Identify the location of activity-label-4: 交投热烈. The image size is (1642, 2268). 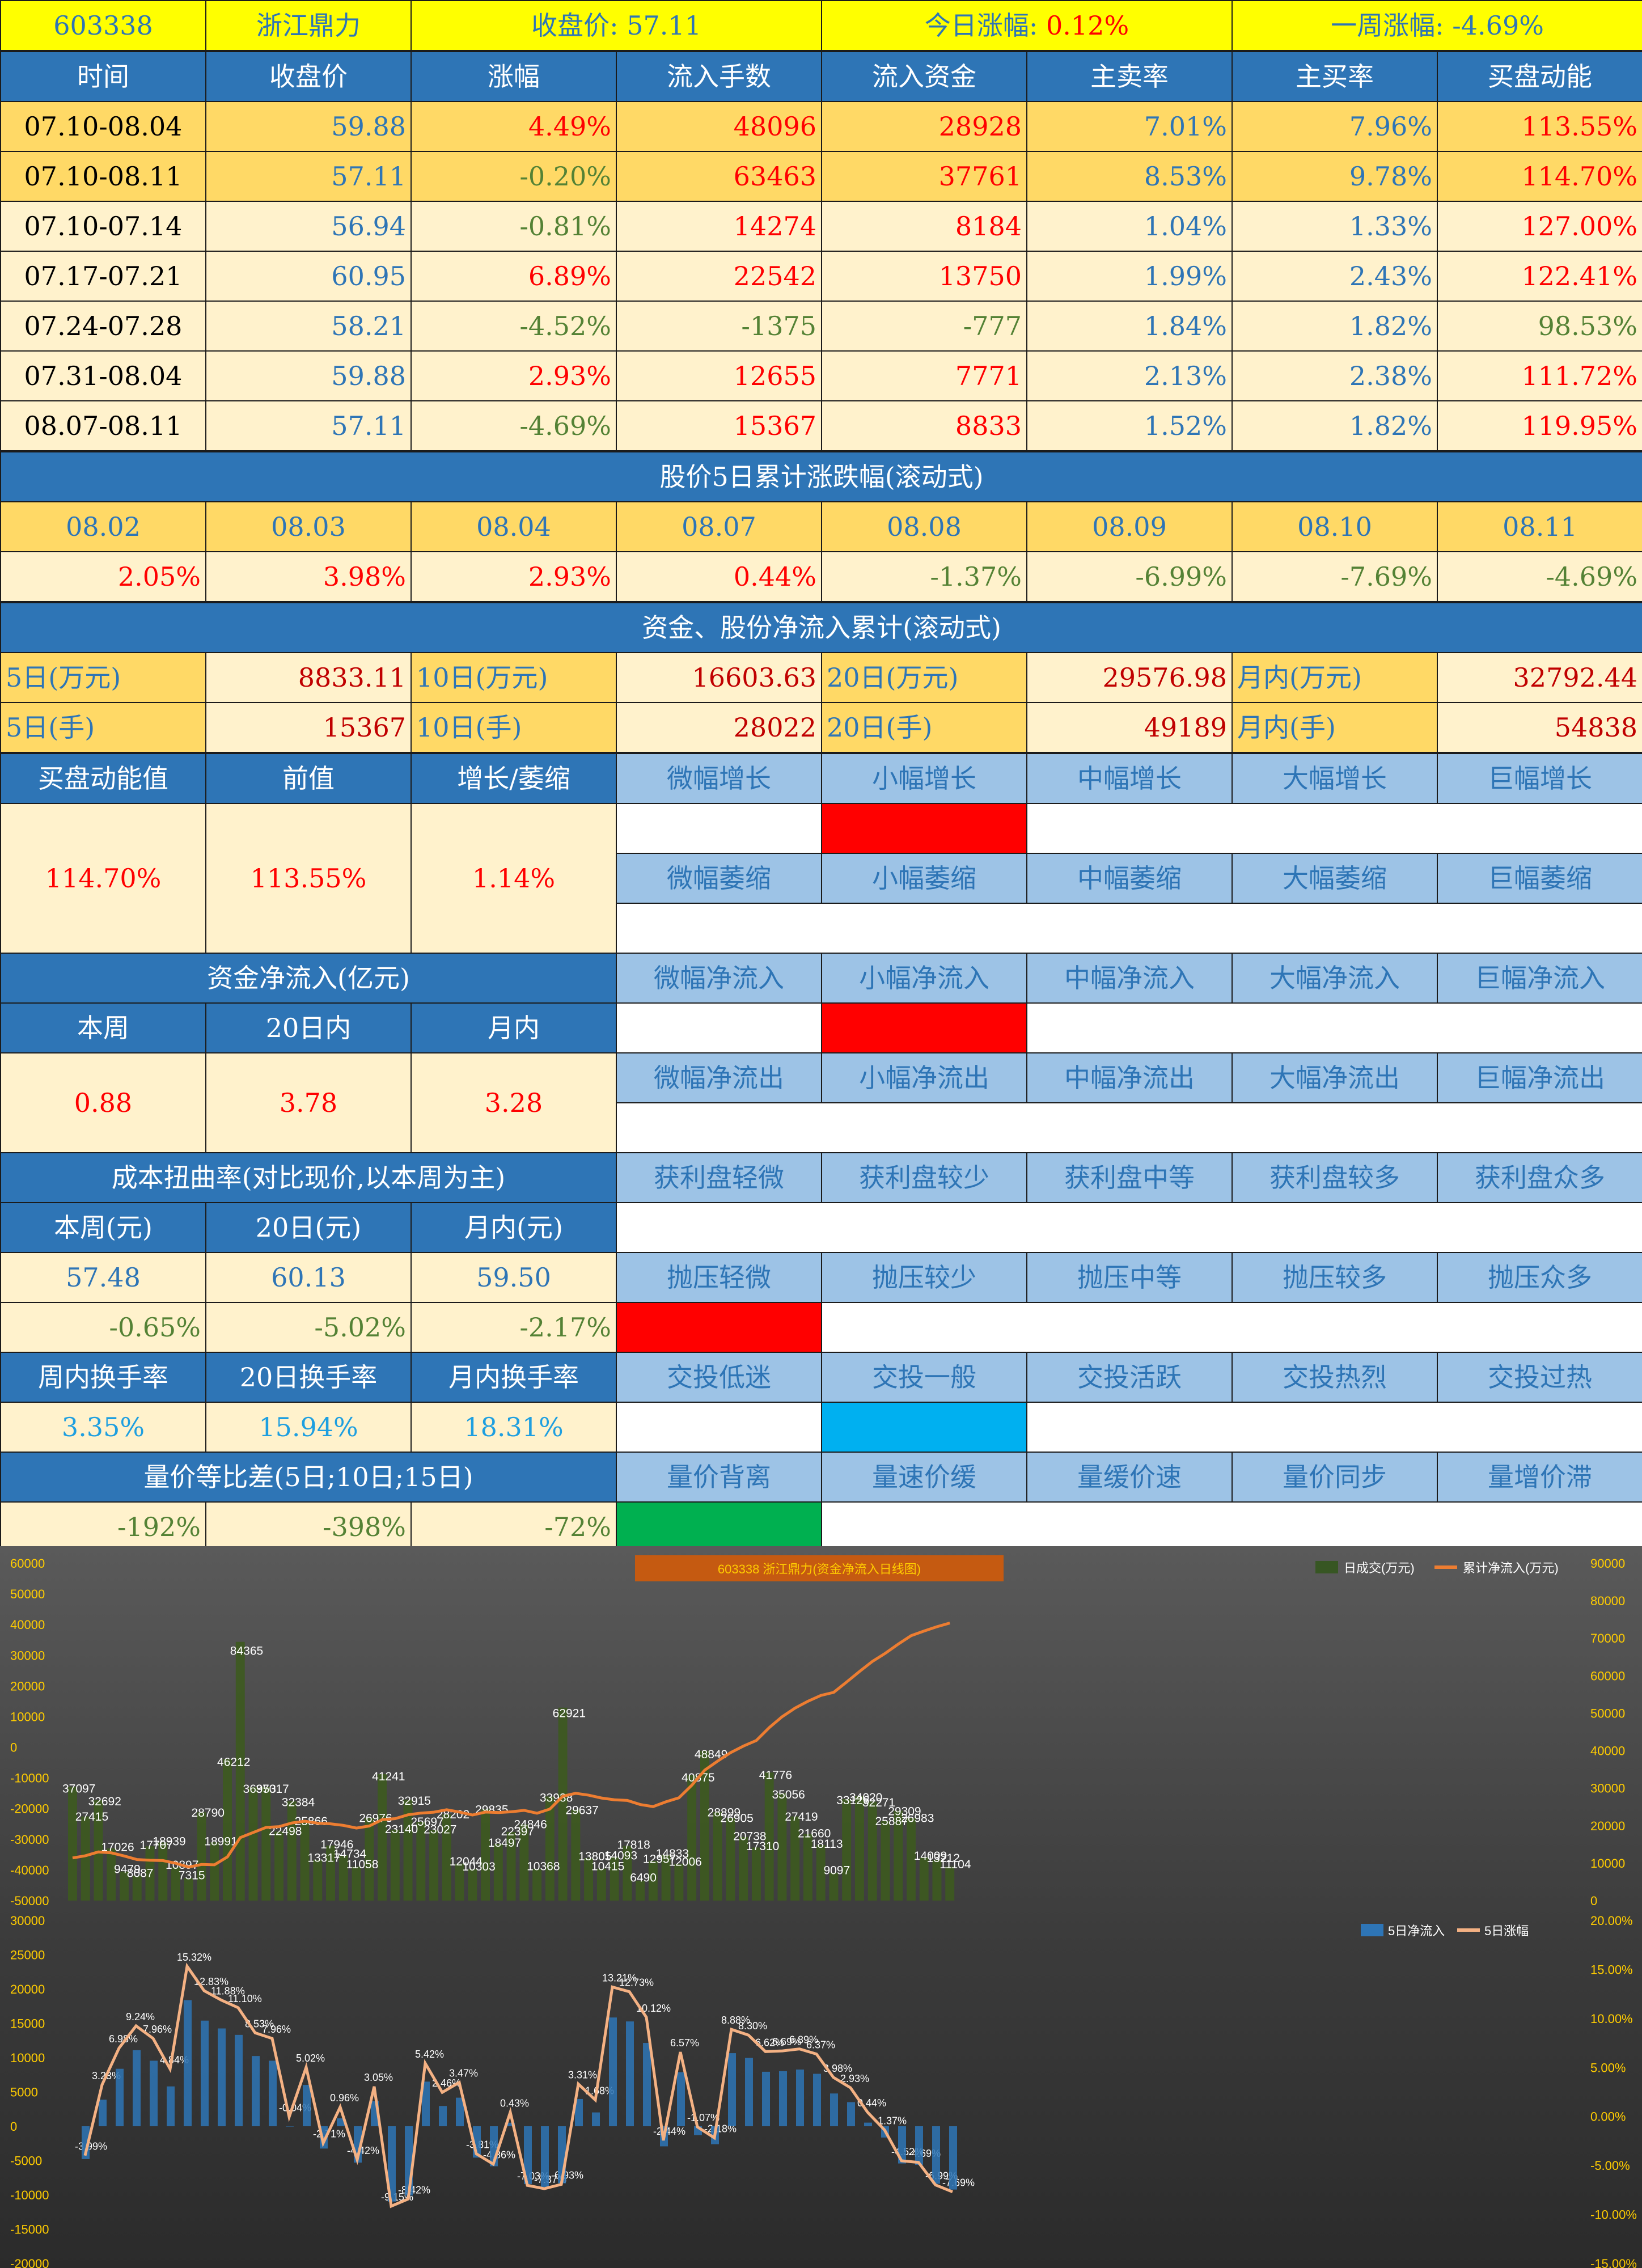
(1335, 1377).